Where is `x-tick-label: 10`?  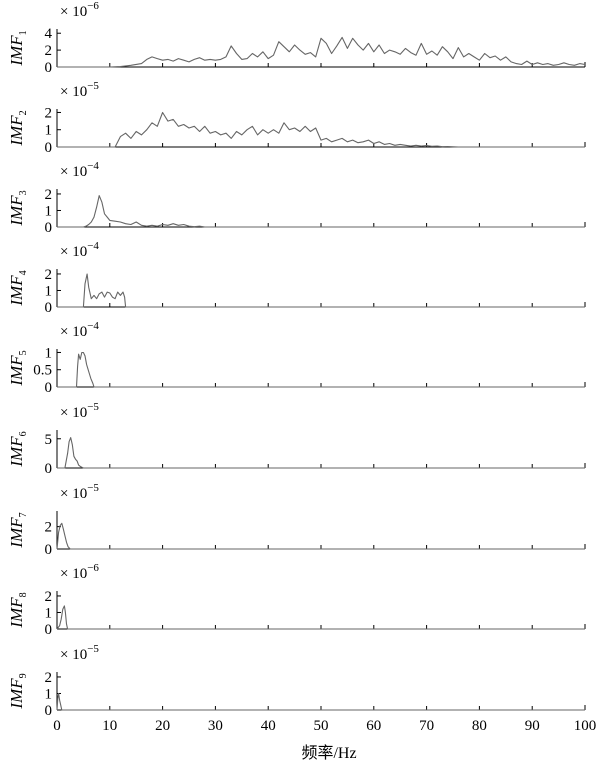 x-tick-label: 10 is located at coordinates (109, 726).